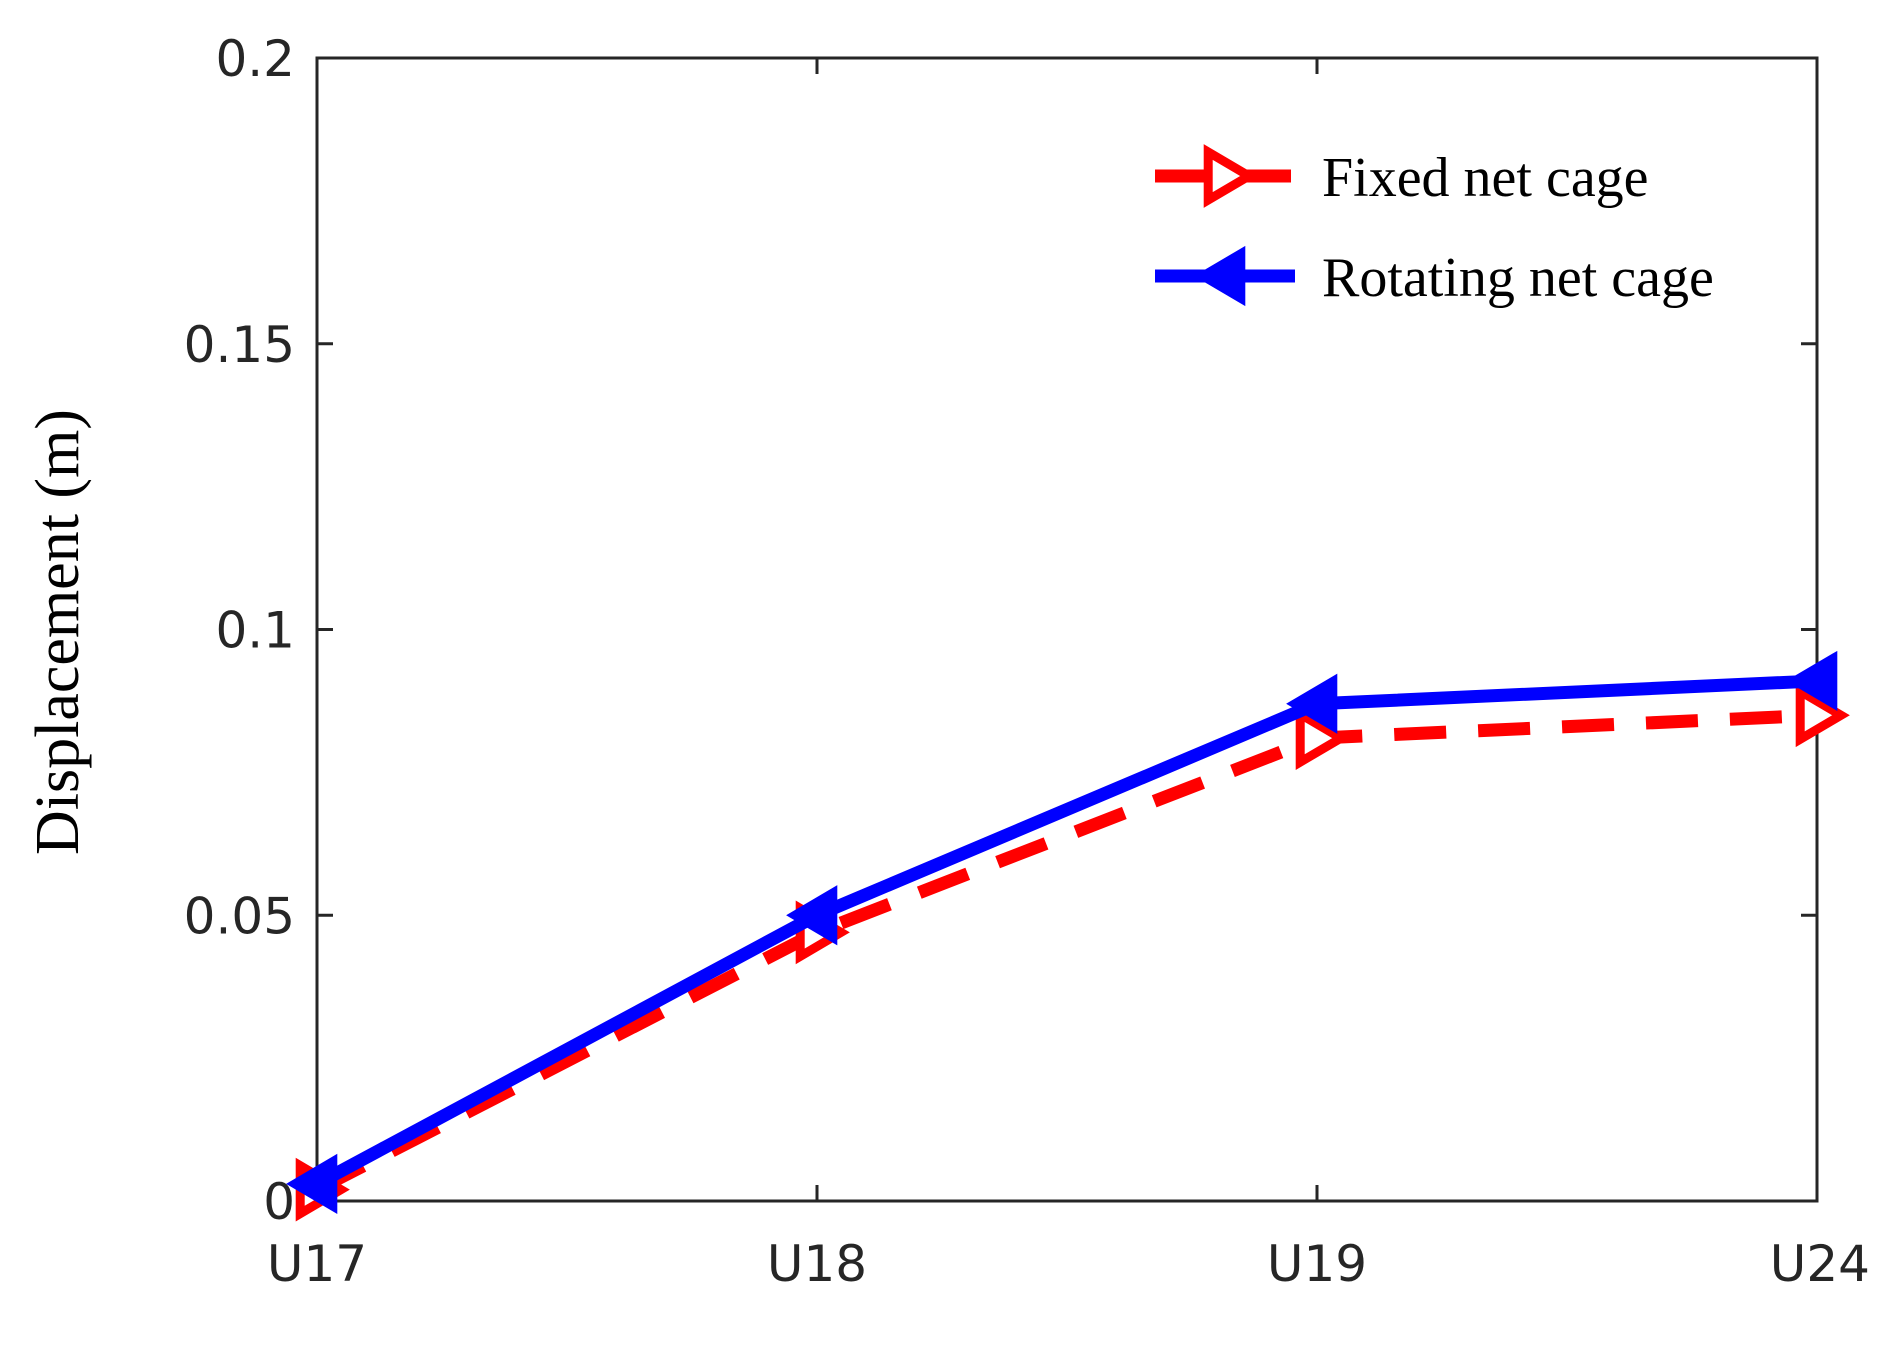 This screenshot has height=1349, width=1881. I want to click on x-tick-label: U19, so click(1317, 1264).